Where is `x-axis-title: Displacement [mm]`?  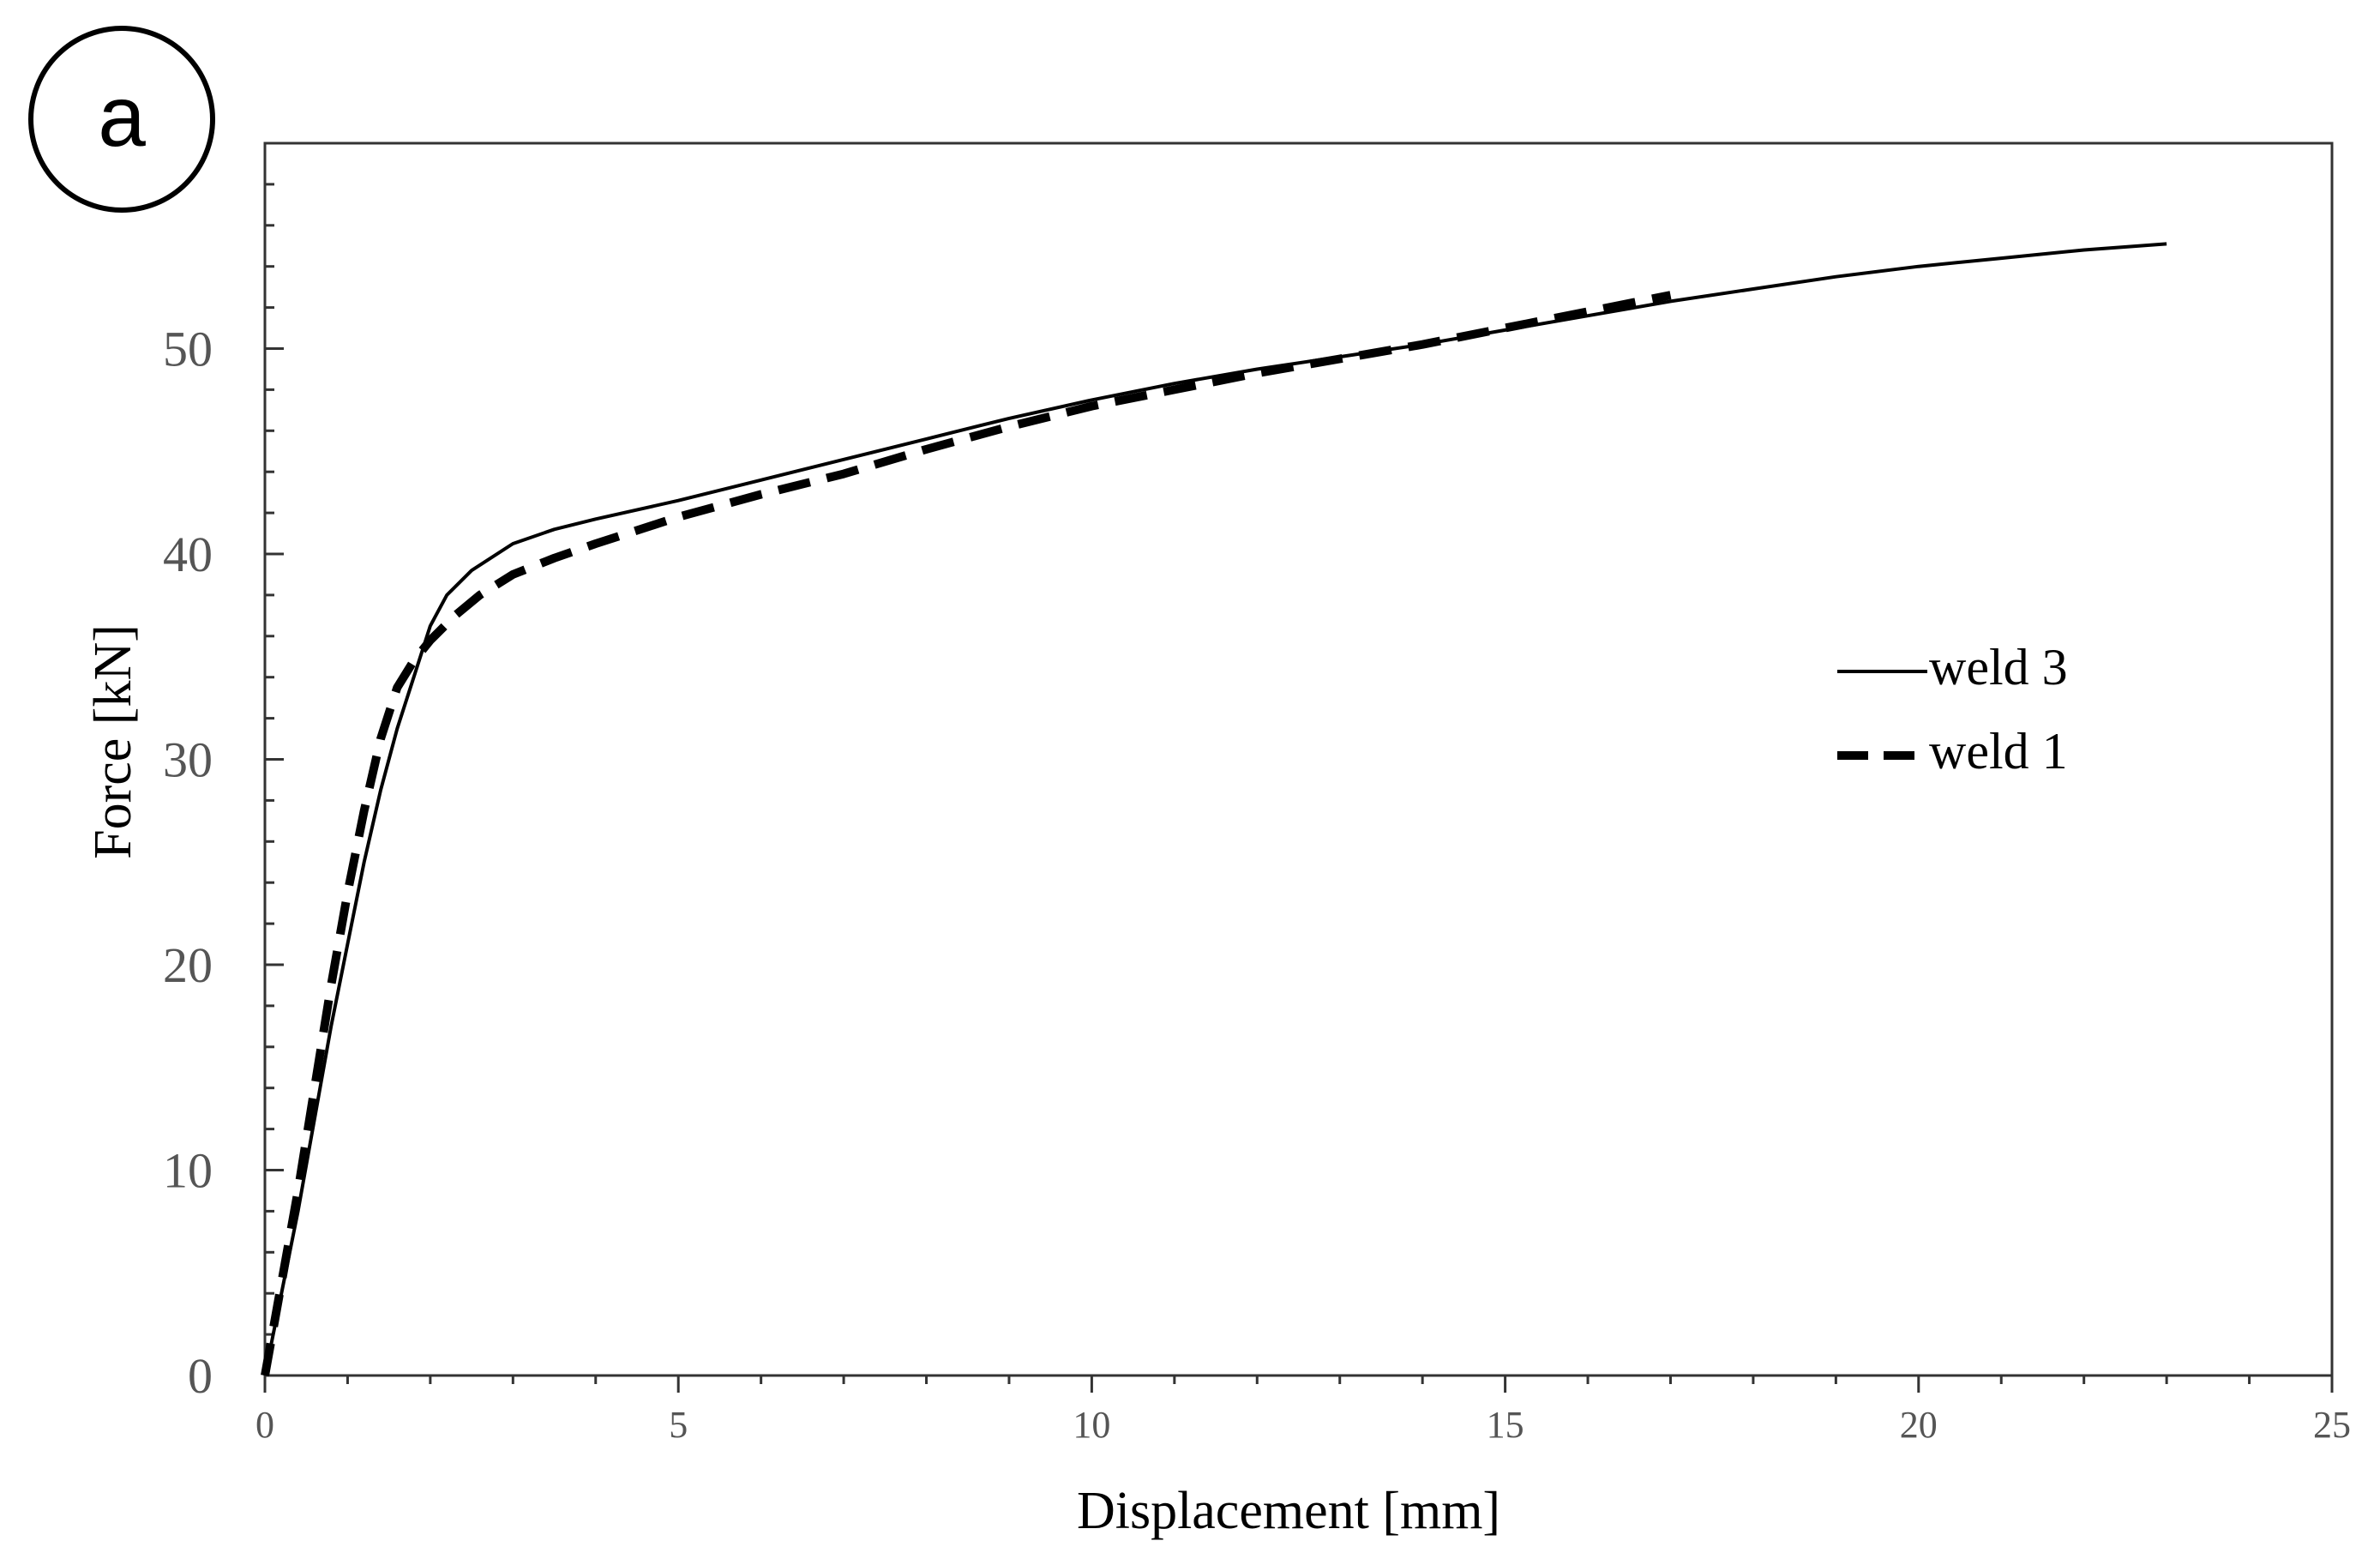
x-axis-title: Displacement [mm] is located at coordinates (1288, 1511).